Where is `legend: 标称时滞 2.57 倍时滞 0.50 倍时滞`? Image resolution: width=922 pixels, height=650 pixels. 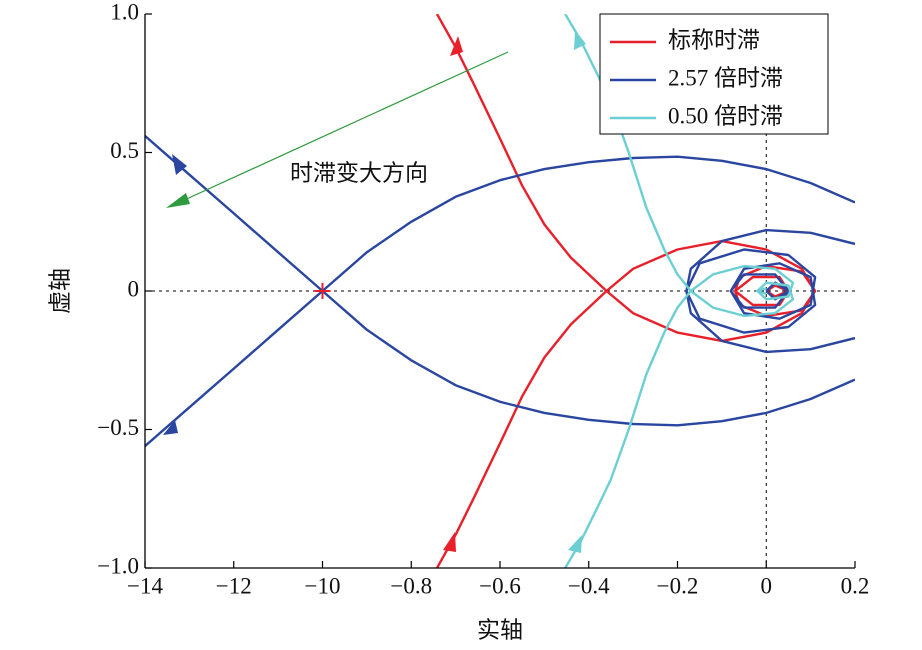
legend: 标称时滞 2.57 倍时滞 0.50 倍时滞 is located at coordinates (714, 74).